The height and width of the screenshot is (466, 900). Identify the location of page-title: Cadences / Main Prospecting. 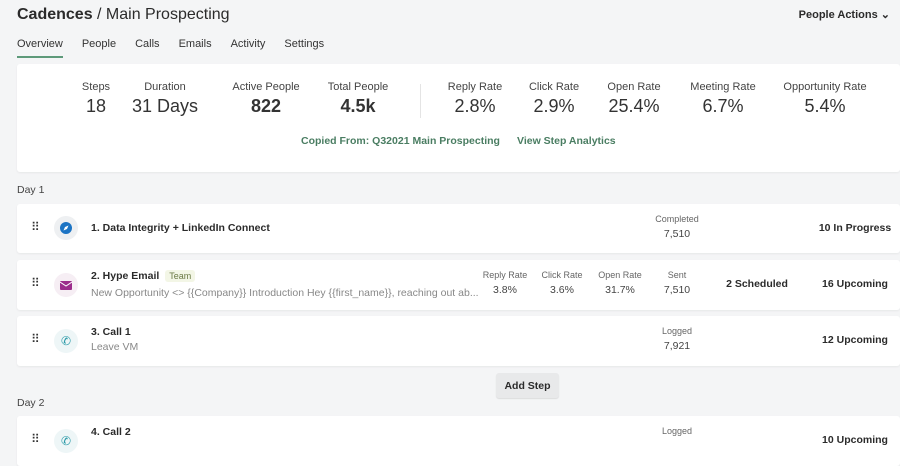
(123, 14).